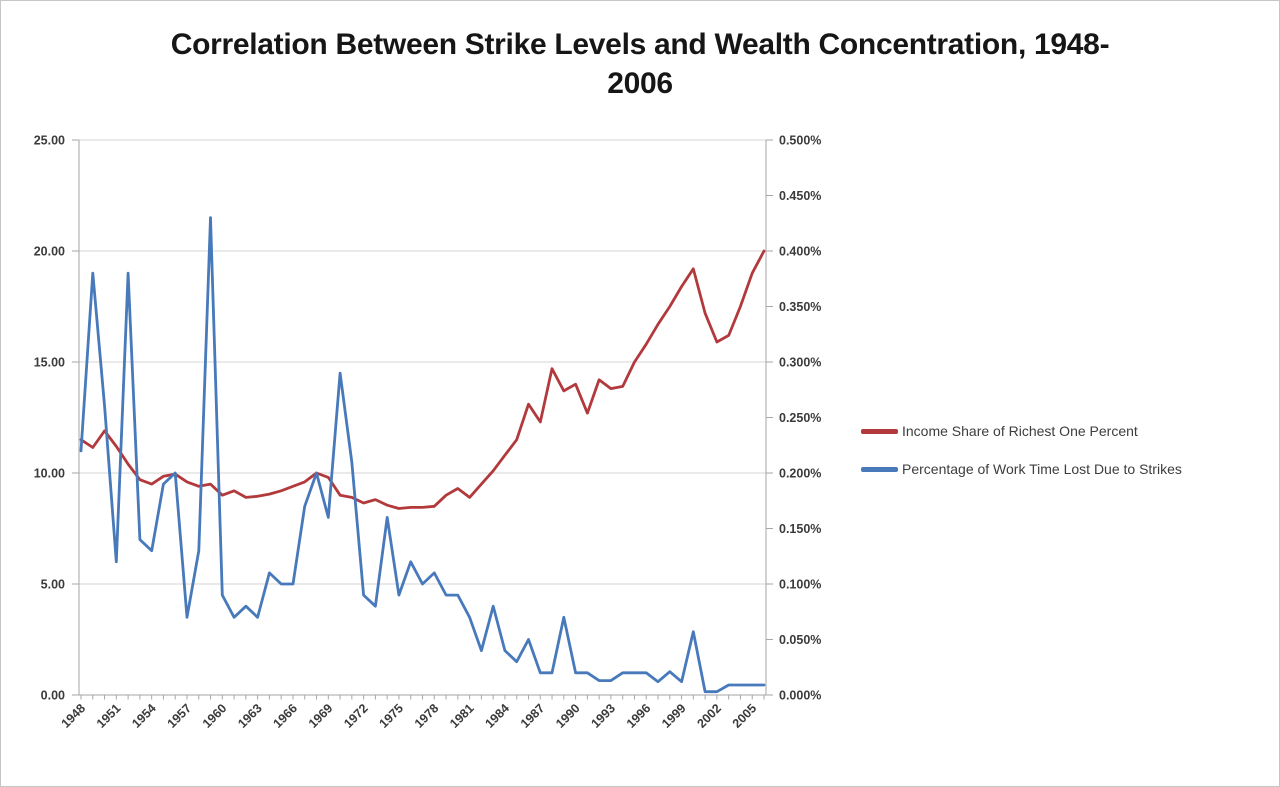  What do you see at coordinates (709, 716) in the screenshot?
I see `x-axis-label: 2002` at bounding box center [709, 716].